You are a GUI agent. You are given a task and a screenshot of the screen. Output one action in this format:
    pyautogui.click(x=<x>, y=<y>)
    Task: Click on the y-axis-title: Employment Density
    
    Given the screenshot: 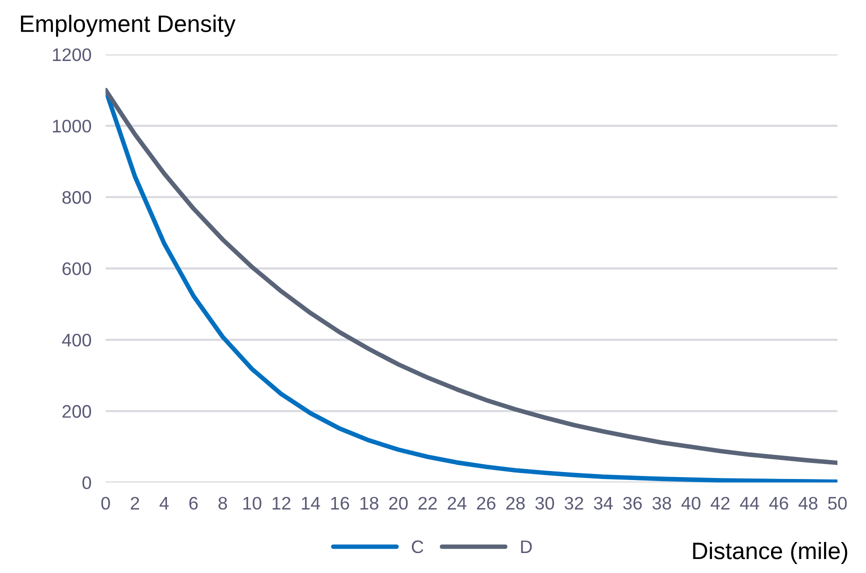 What is the action you would take?
    pyautogui.click(x=128, y=25)
    